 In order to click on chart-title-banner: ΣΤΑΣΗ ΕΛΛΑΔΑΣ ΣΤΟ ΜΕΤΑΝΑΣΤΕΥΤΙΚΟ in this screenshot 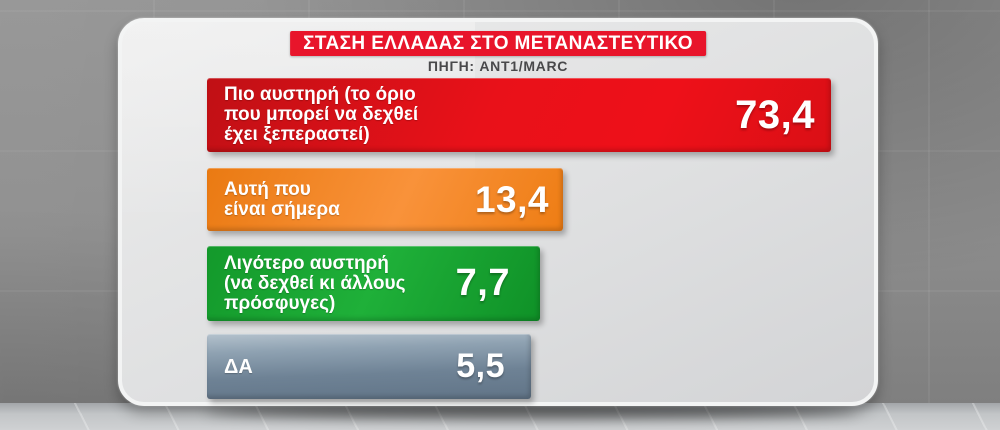, I will do `click(498, 43)`.